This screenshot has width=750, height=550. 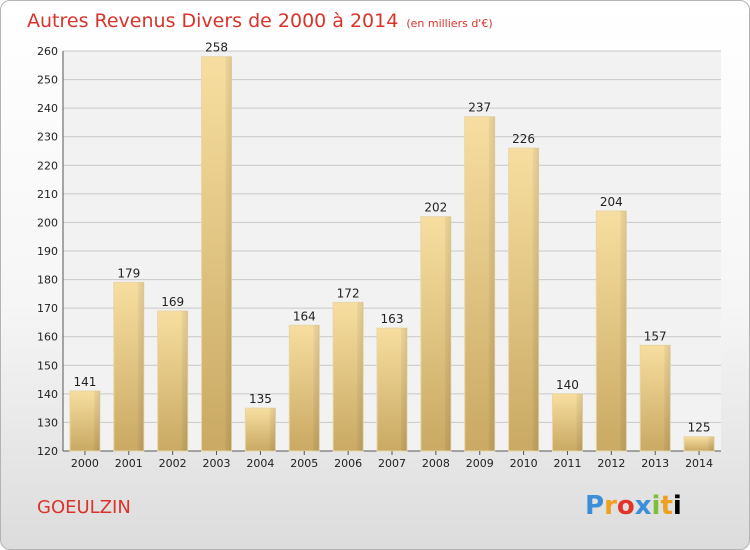 What do you see at coordinates (84, 507) in the screenshot?
I see `commune-name: GOEULZIN` at bounding box center [84, 507].